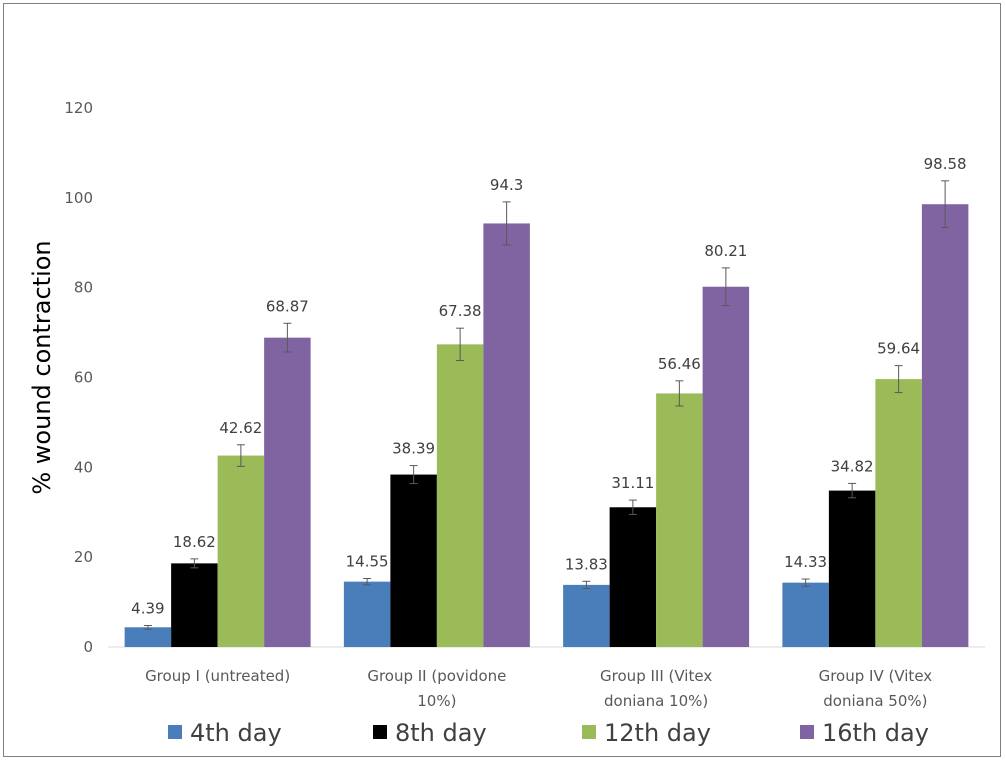  What do you see at coordinates (805, 562) in the screenshot?
I see `data-label: 14.33` at bounding box center [805, 562].